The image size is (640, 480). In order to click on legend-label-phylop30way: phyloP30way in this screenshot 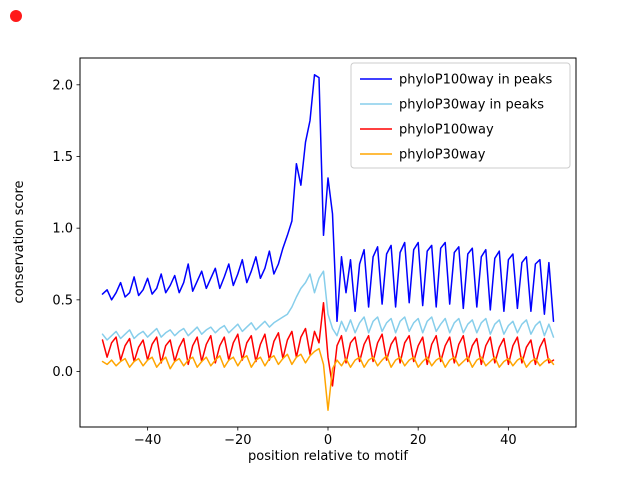, I will do `click(442, 155)`.